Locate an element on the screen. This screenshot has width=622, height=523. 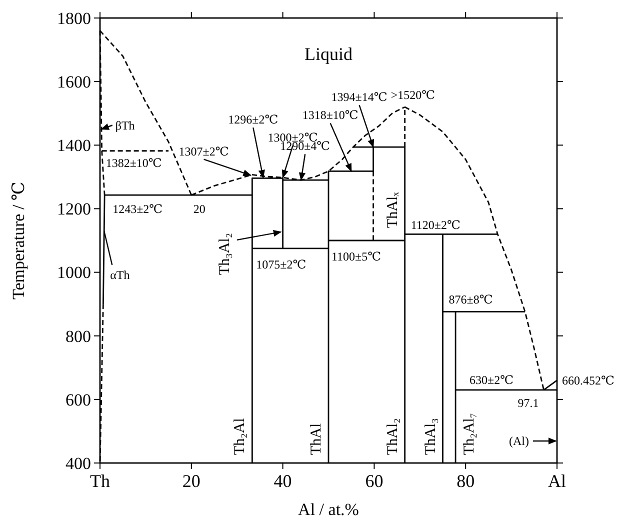
y-axis-title: Temperature / ℃ is located at coordinates (18, 241).